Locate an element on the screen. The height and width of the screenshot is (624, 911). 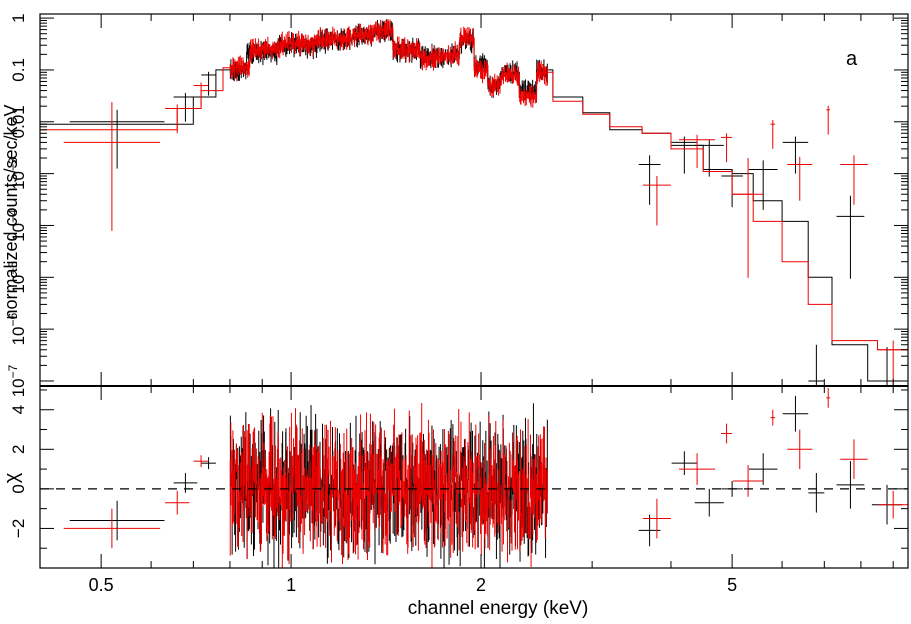
y-tick-label: 0.1 is located at coordinates (18, 70).